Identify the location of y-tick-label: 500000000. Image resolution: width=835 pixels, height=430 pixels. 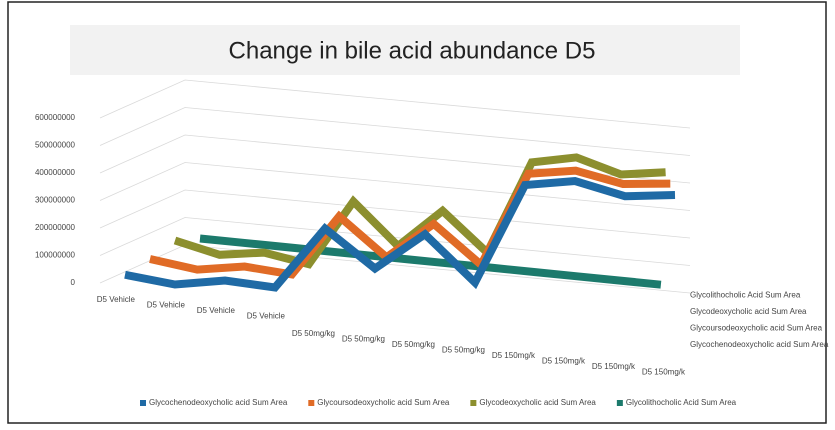
(55, 145).